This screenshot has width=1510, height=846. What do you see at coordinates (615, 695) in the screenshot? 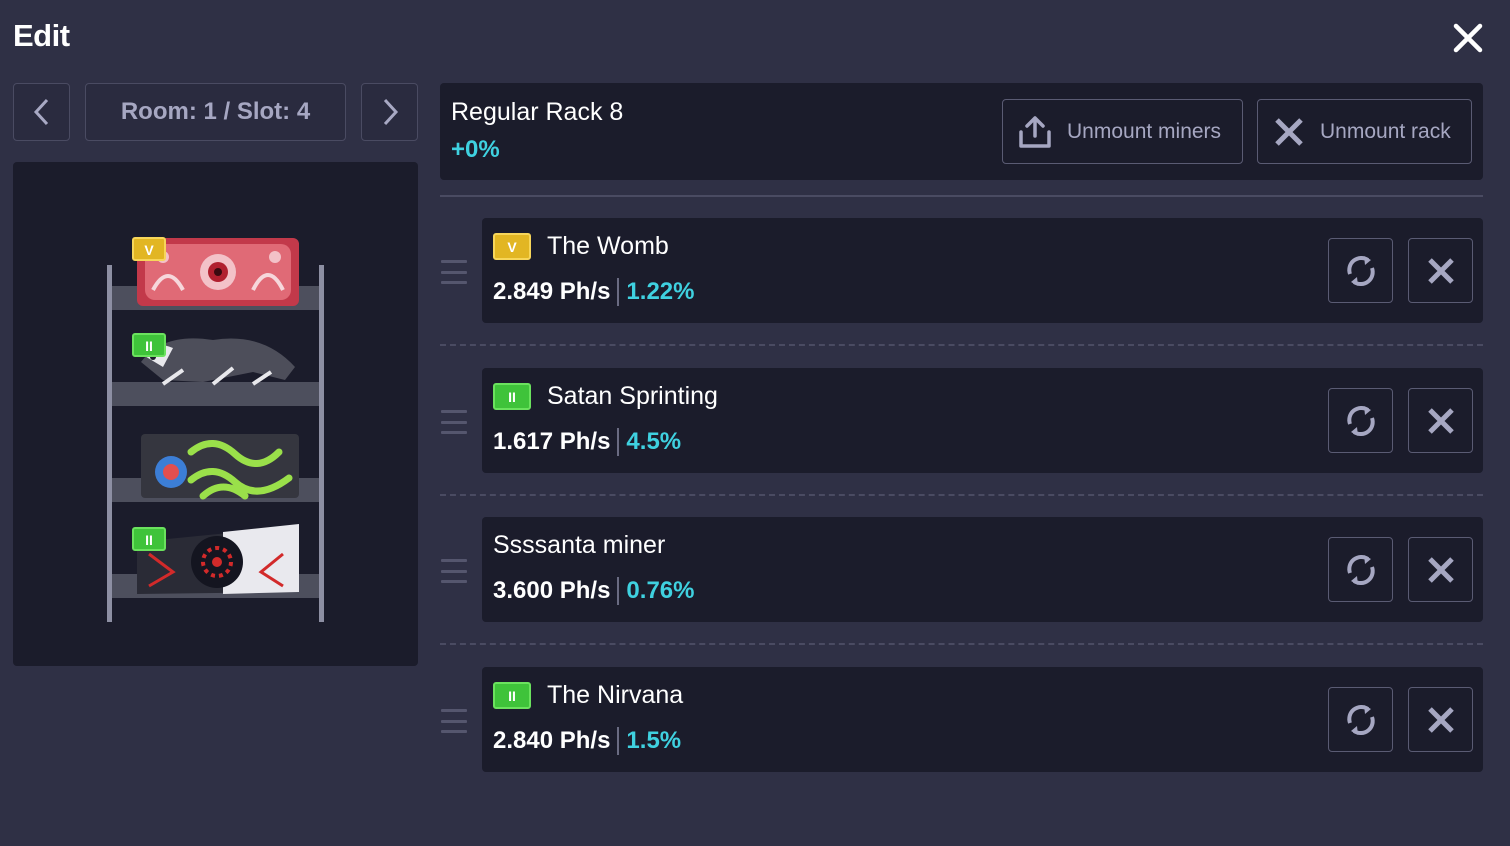
I see `miner-name: The Nirvana` at bounding box center [615, 695].